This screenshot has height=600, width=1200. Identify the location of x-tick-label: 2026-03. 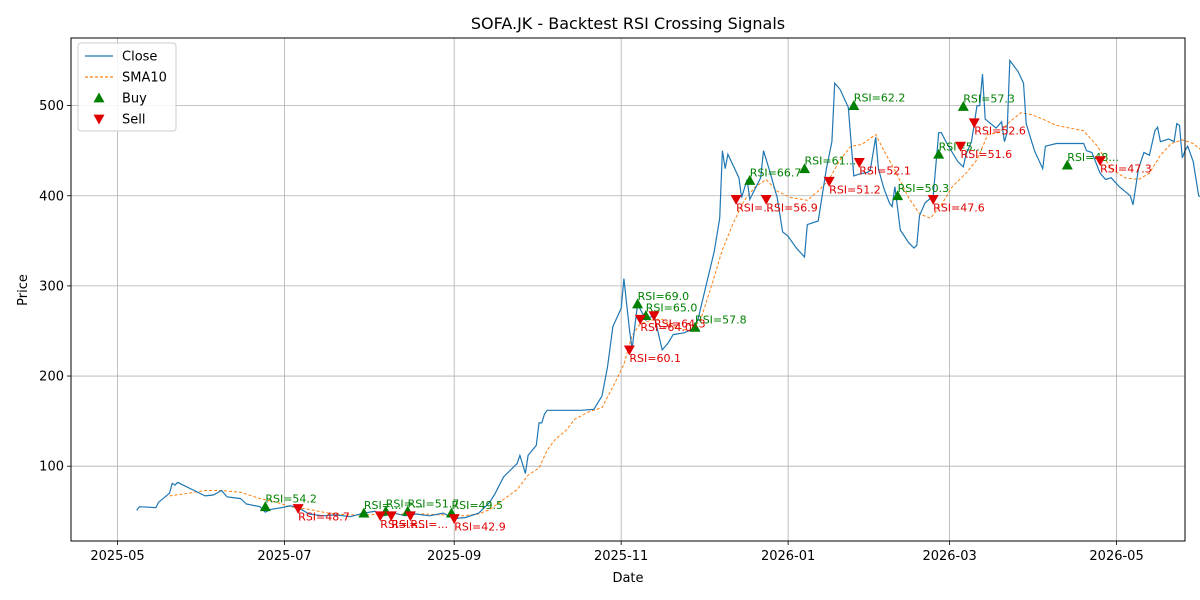
(949, 556).